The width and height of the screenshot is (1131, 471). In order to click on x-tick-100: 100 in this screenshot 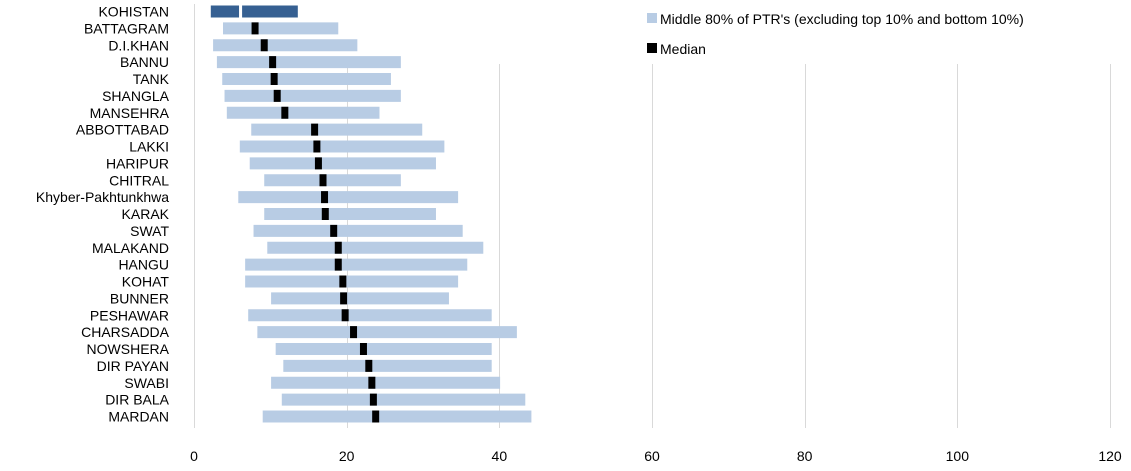, I will do `click(958, 456)`.